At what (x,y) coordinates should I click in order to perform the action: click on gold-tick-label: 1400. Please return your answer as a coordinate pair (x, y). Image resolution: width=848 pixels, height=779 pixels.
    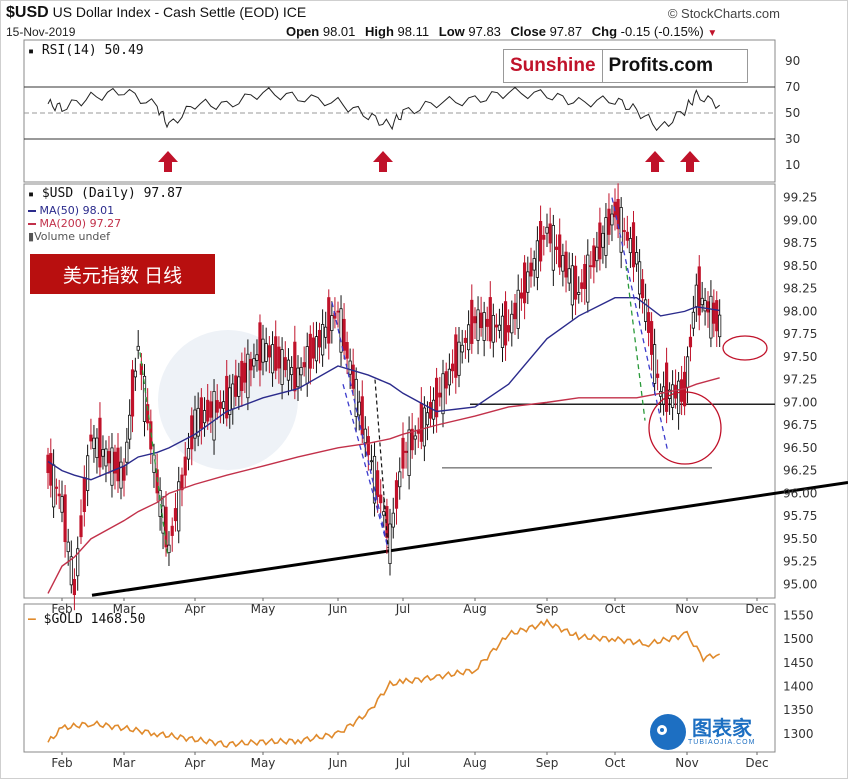
    Looking at the image, I should click on (798, 686).